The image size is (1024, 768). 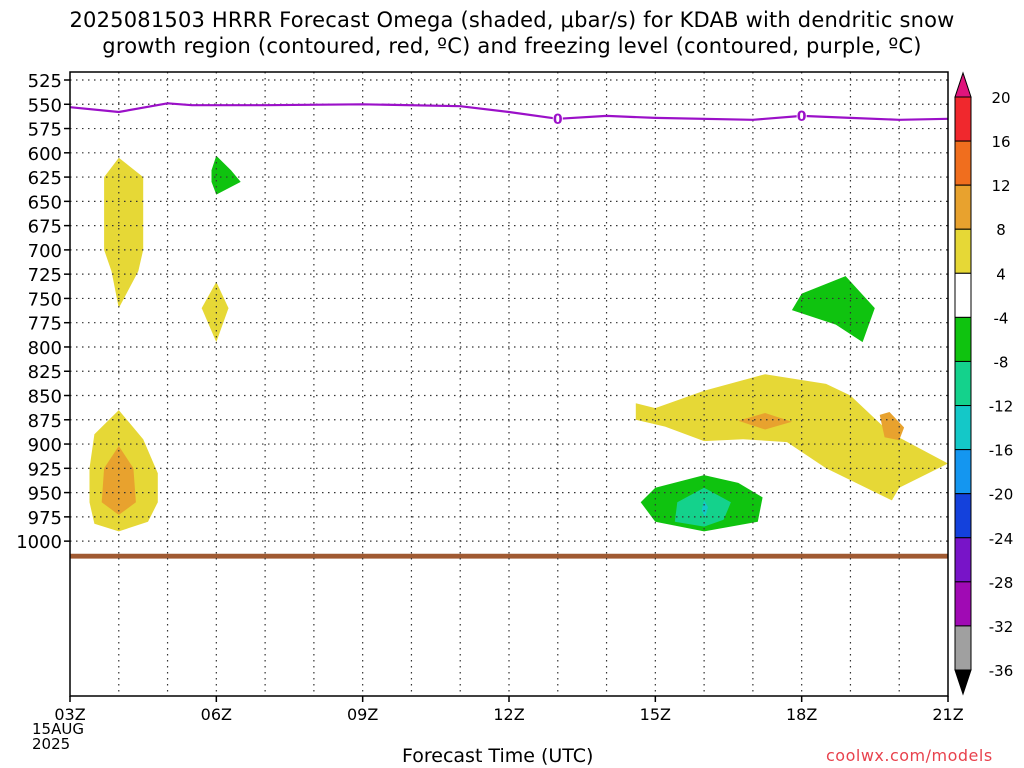 What do you see at coordinates (1001, 230) in the screenshot?
I see `colorbar-label: 8` at bounding box center [1001, 230].